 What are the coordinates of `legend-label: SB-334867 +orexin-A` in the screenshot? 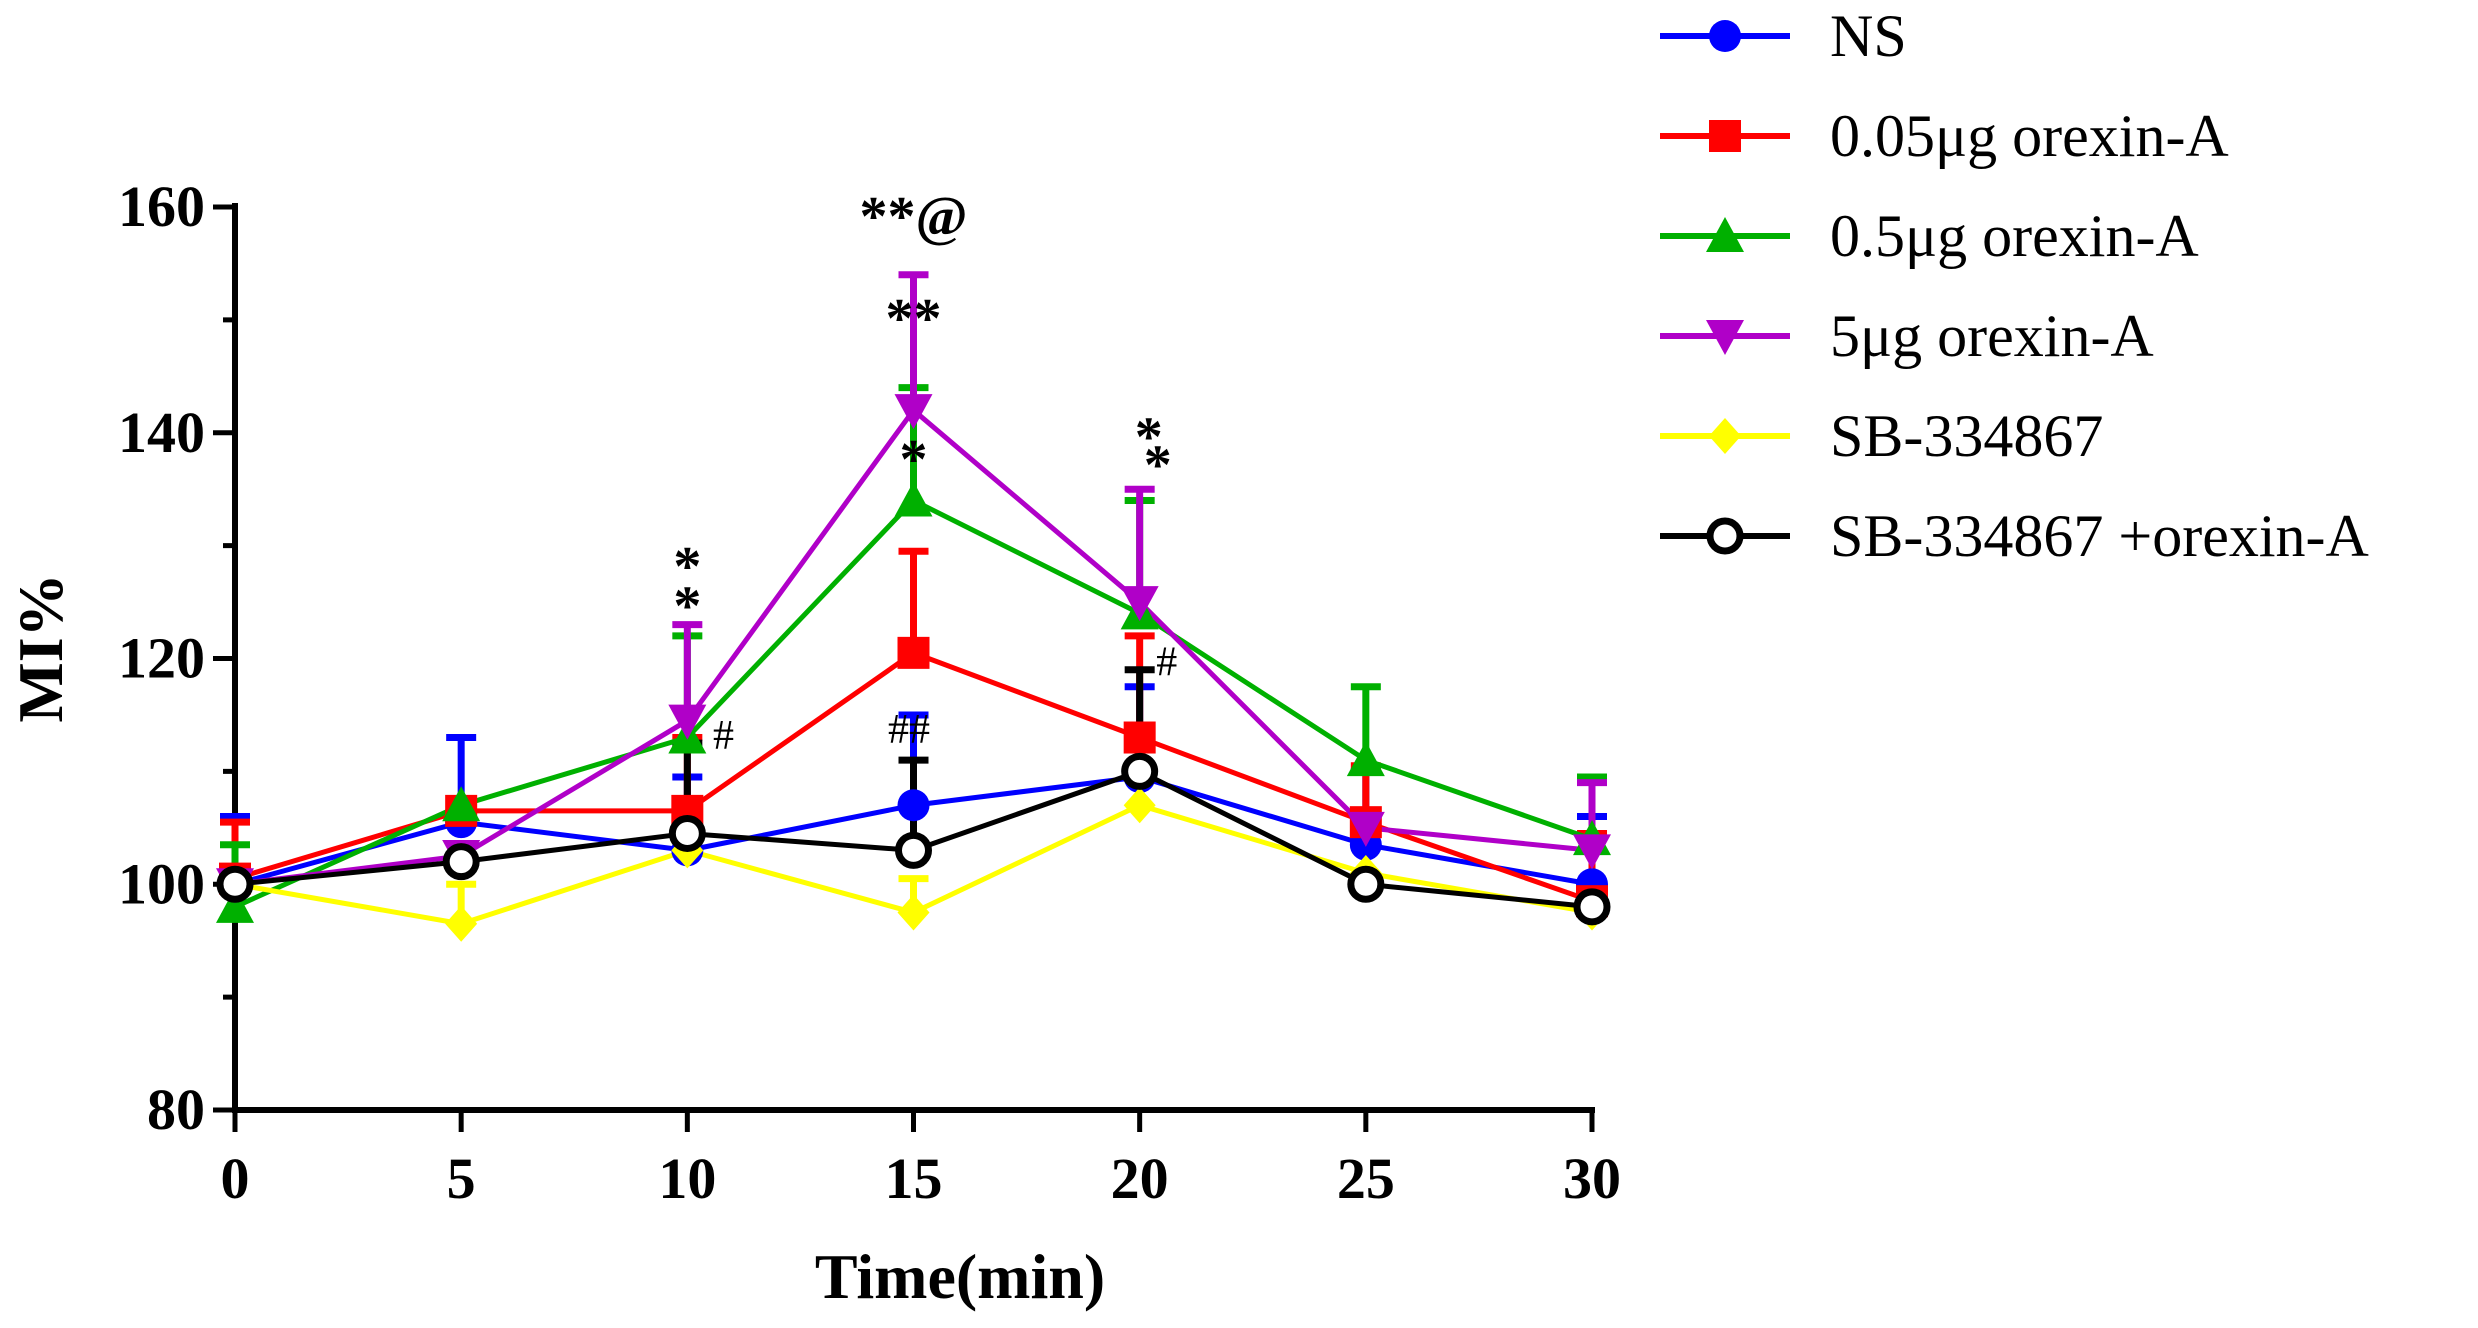 It's located at (2099, 536).